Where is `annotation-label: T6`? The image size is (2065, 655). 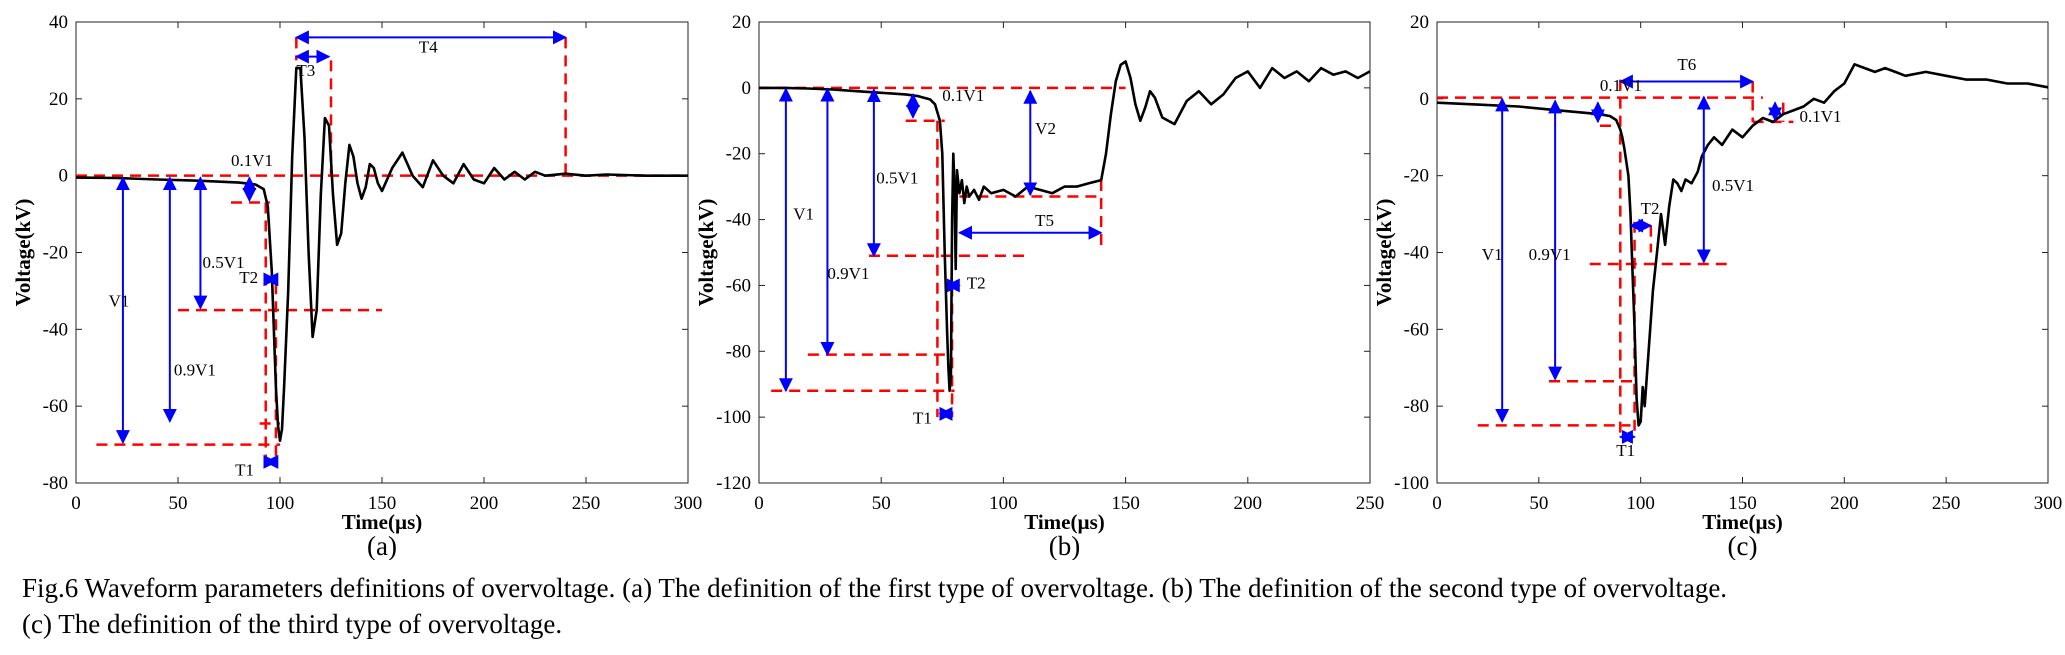
annotation-label: T6 is located at coordinates (1686, 64).